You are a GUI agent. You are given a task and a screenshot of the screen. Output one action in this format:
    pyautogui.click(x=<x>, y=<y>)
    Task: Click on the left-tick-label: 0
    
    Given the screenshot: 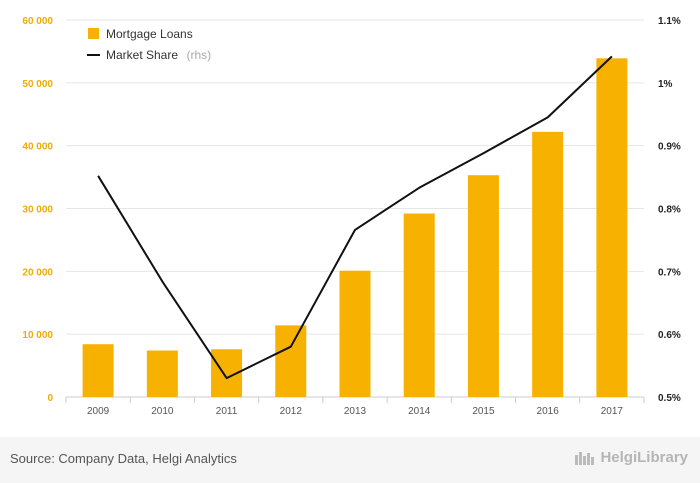 What is the action you would take?
    pyautogui.click(x=50, y=398)
    